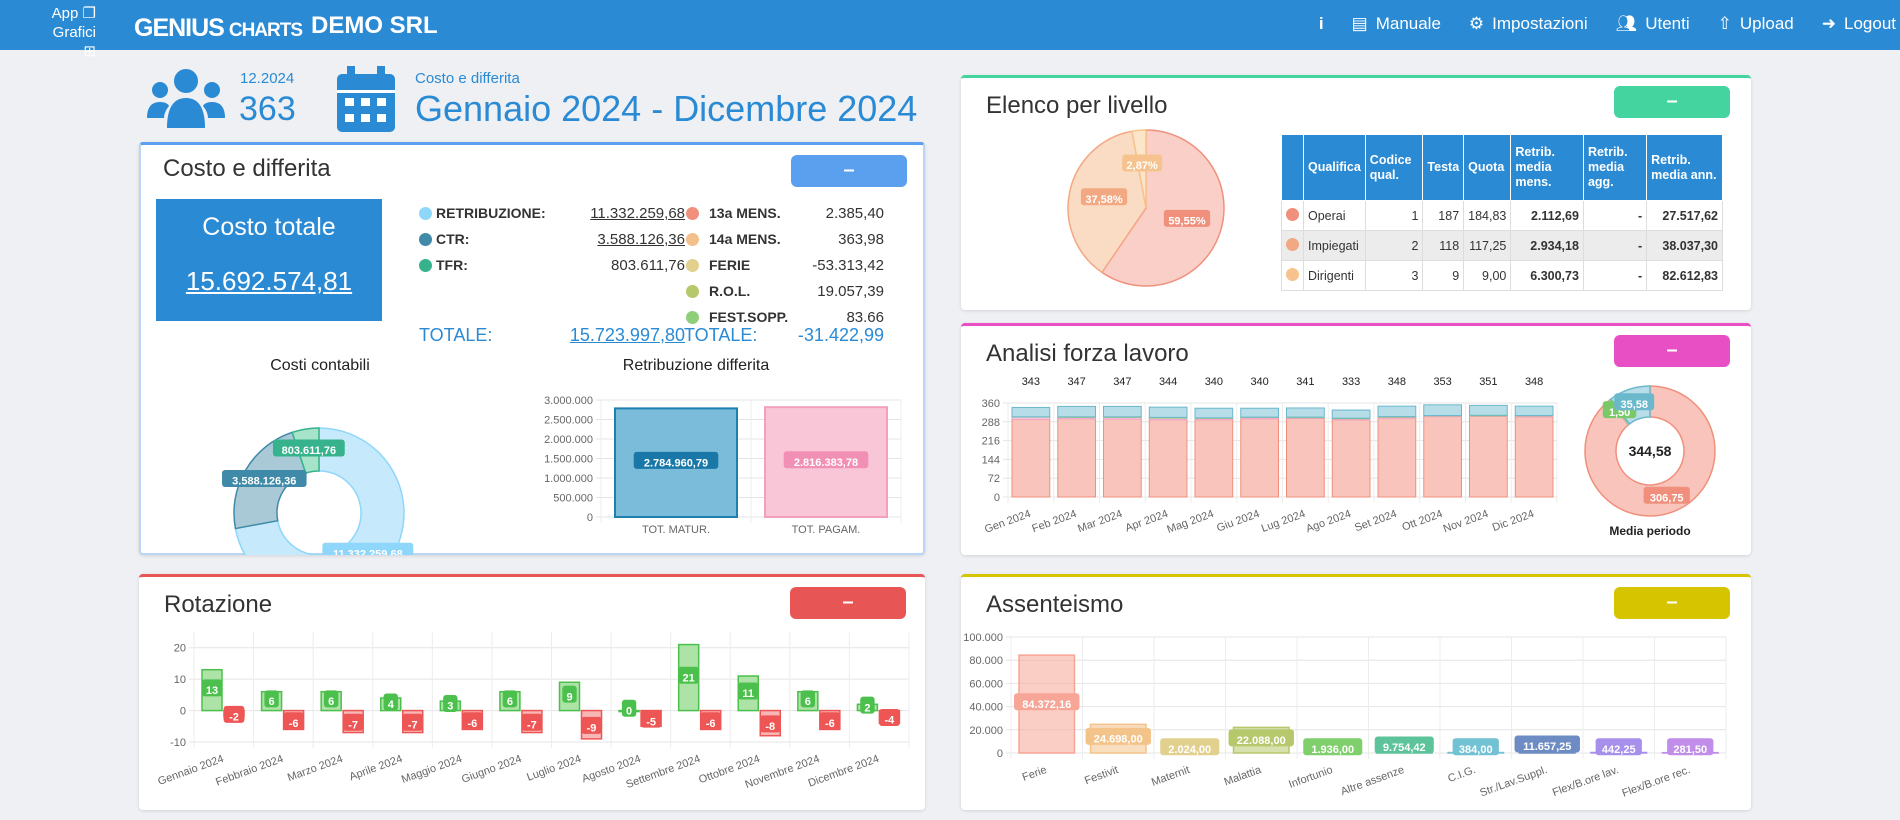 The width and height of the screenshot is (1900, 820). I want to click on pie-slice, so click(1650, 451).